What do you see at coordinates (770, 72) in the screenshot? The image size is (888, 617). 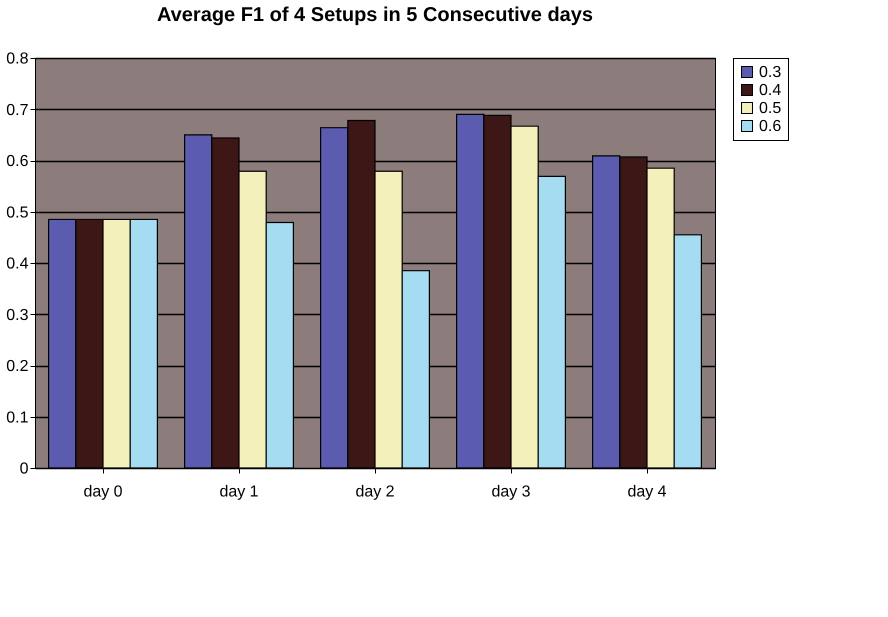 I see `legend-label: 0.3` at bounding box center [770, 72].